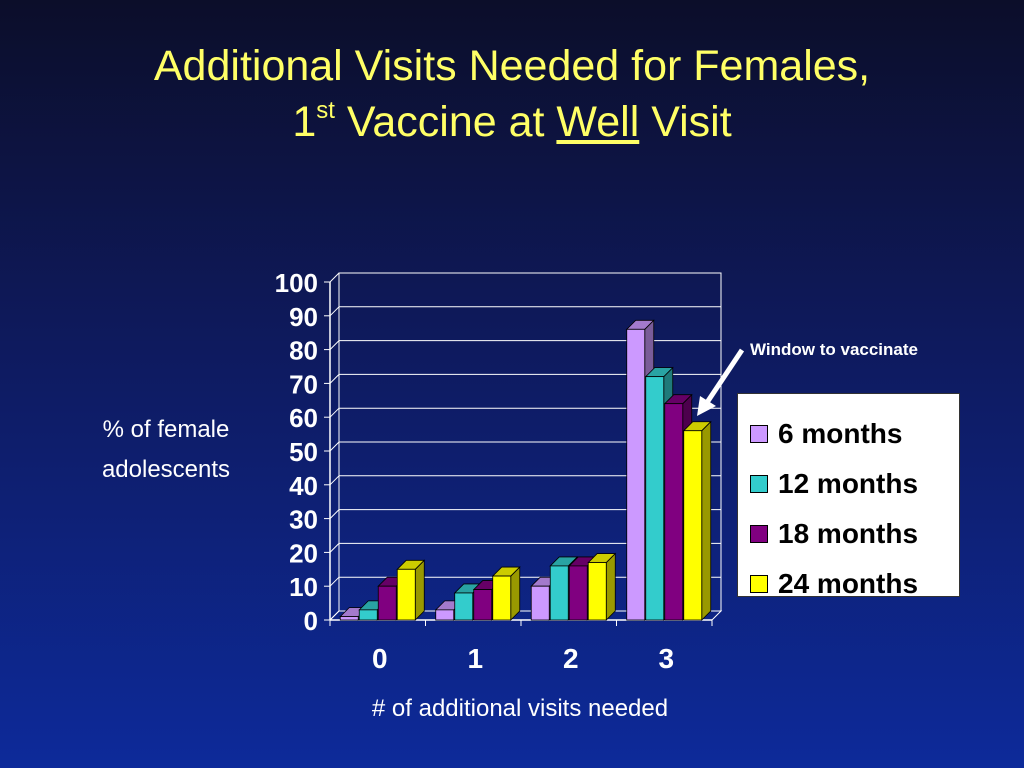 The width and height of the screenshot is (1024, 768). What do you see at coordinates (759, 434) in the screenshot?
I see `legend-swatch-6-months` at bounding box center [759, 434].